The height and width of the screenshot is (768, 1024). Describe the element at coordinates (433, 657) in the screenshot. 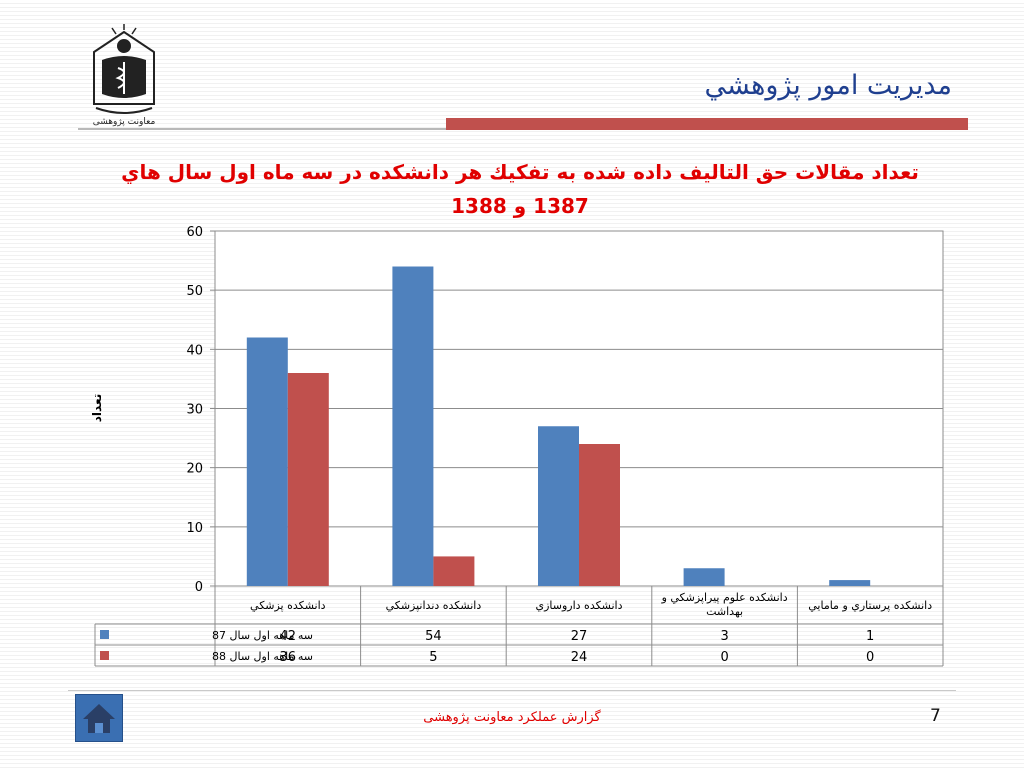

I see `data-label: 5` at that location.